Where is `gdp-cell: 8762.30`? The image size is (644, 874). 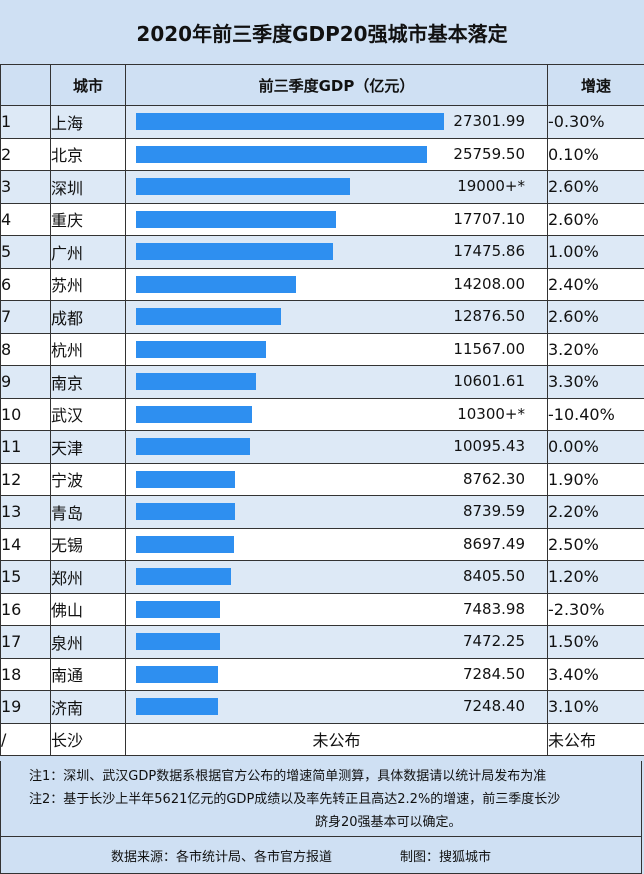 gdp-cell: 8762.30 is located at coordinates (336, 479).